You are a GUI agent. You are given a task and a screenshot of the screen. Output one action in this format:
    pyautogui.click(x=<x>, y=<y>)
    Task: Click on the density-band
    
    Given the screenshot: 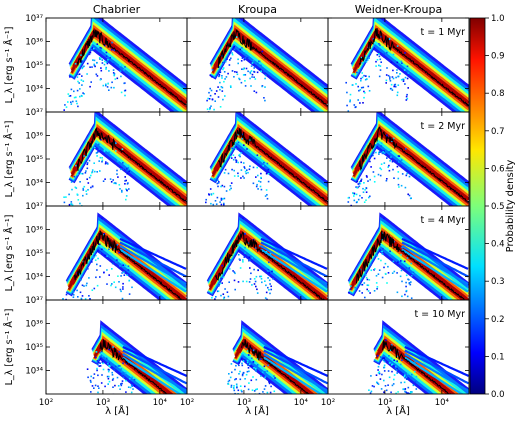 What is the action you would take?
    pyautogui.click(x=129, y=365)
    